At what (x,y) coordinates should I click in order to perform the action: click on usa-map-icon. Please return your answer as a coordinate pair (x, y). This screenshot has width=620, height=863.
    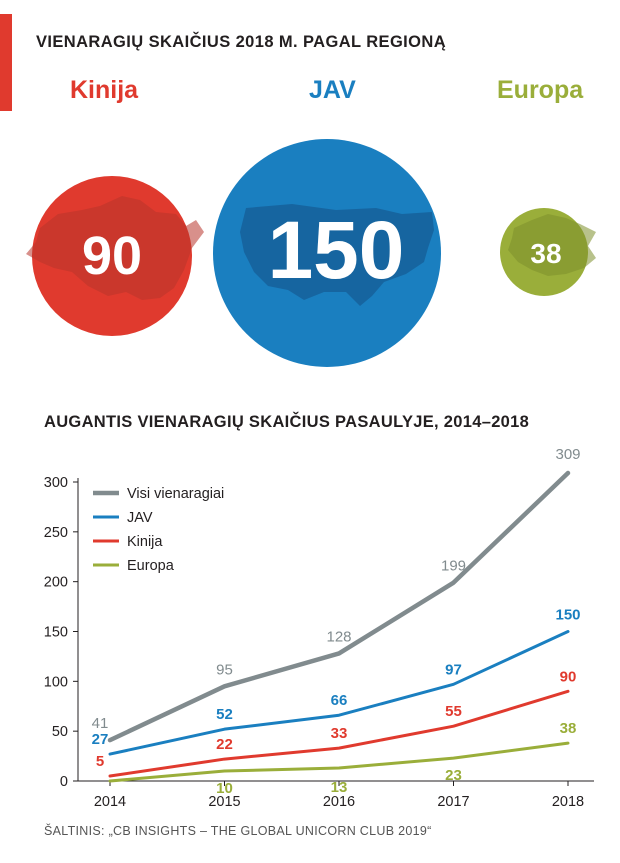
    Looking at the image, I should click on (337, 255).